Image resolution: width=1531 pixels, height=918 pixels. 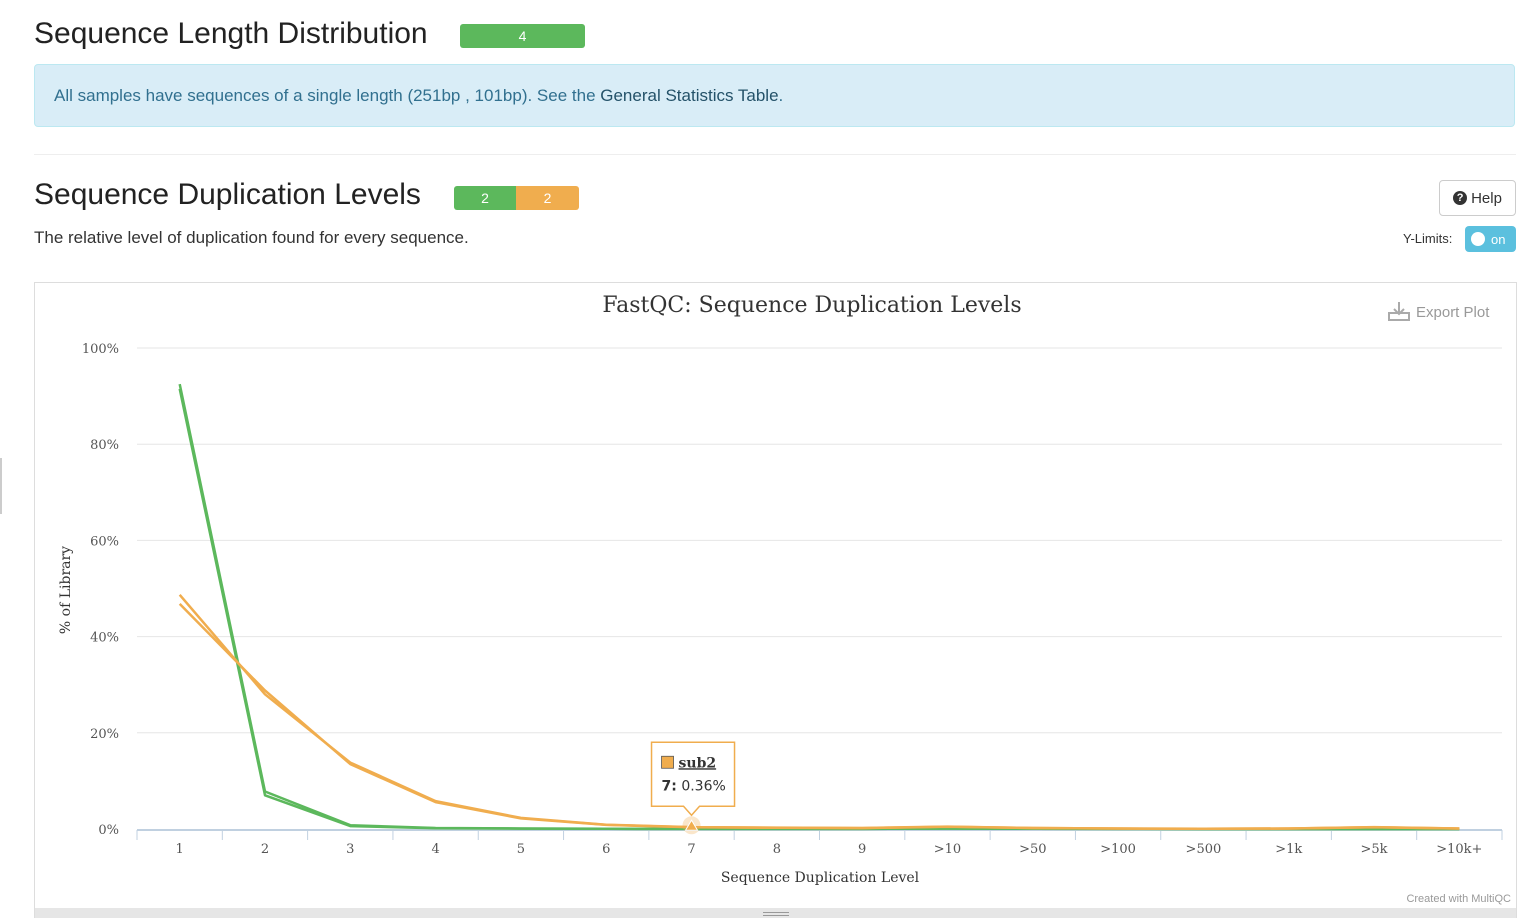 I want to click on chart-title: FastQC: Sequence Duplication Levels, so click(x=811, y=305).